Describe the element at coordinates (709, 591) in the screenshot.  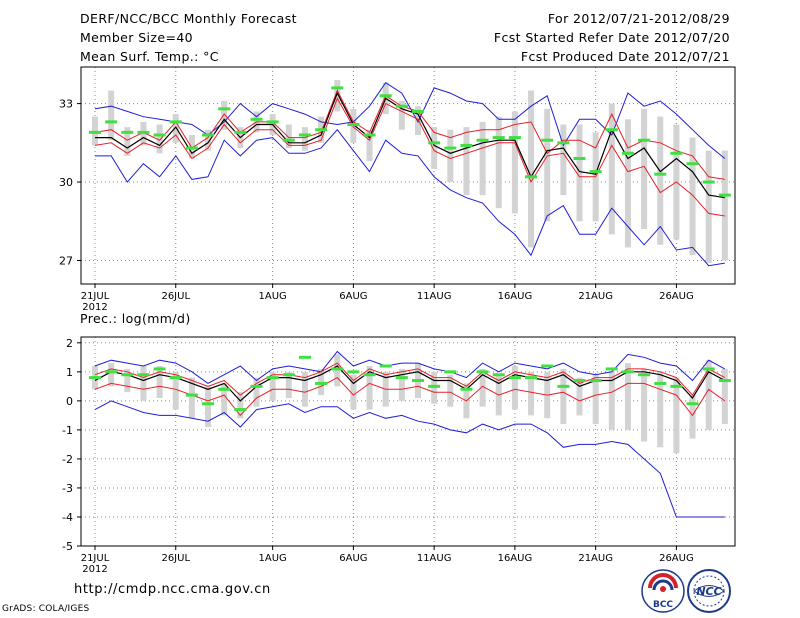
I see `ncc-logo: NCC` at that location.